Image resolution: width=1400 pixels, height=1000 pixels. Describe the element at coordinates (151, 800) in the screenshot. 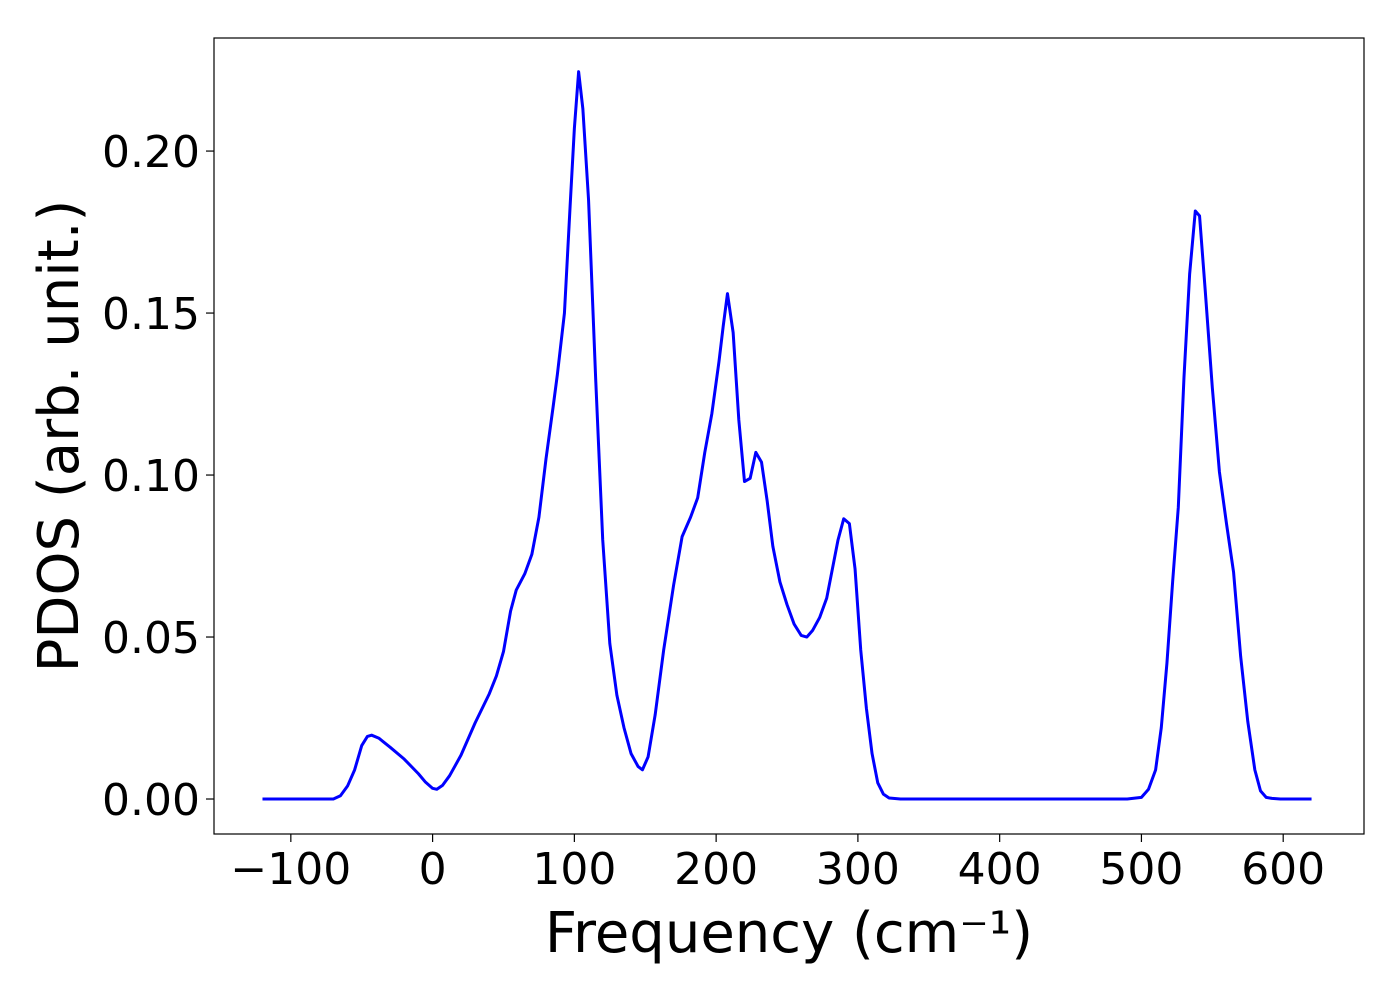

I see `y-tick-label: 0.00` at that location.